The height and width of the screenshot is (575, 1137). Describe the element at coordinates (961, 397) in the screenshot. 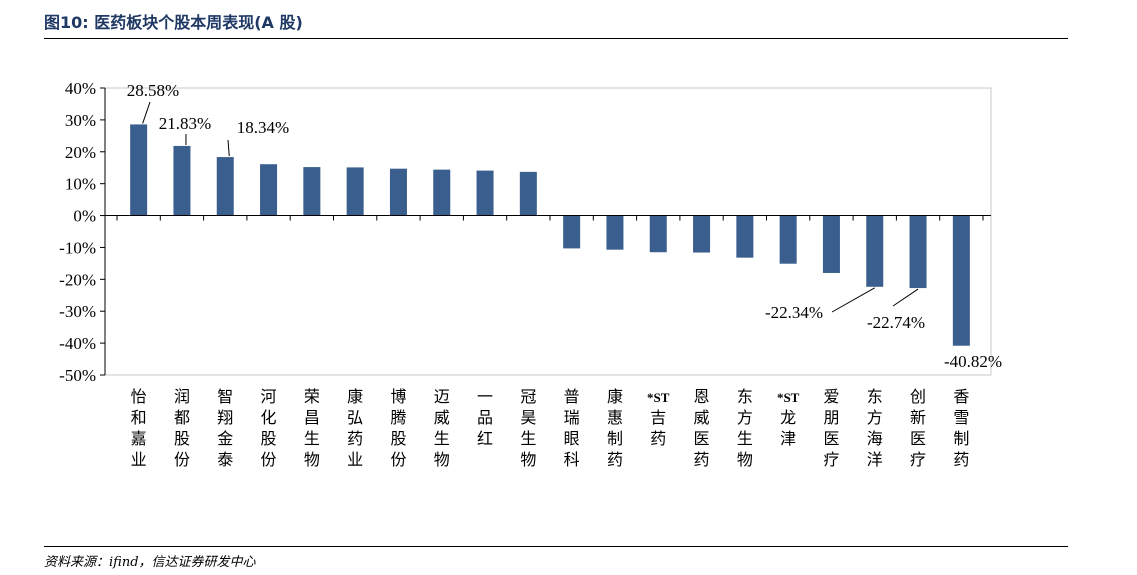

I see `category-label-char: 香` at that location.